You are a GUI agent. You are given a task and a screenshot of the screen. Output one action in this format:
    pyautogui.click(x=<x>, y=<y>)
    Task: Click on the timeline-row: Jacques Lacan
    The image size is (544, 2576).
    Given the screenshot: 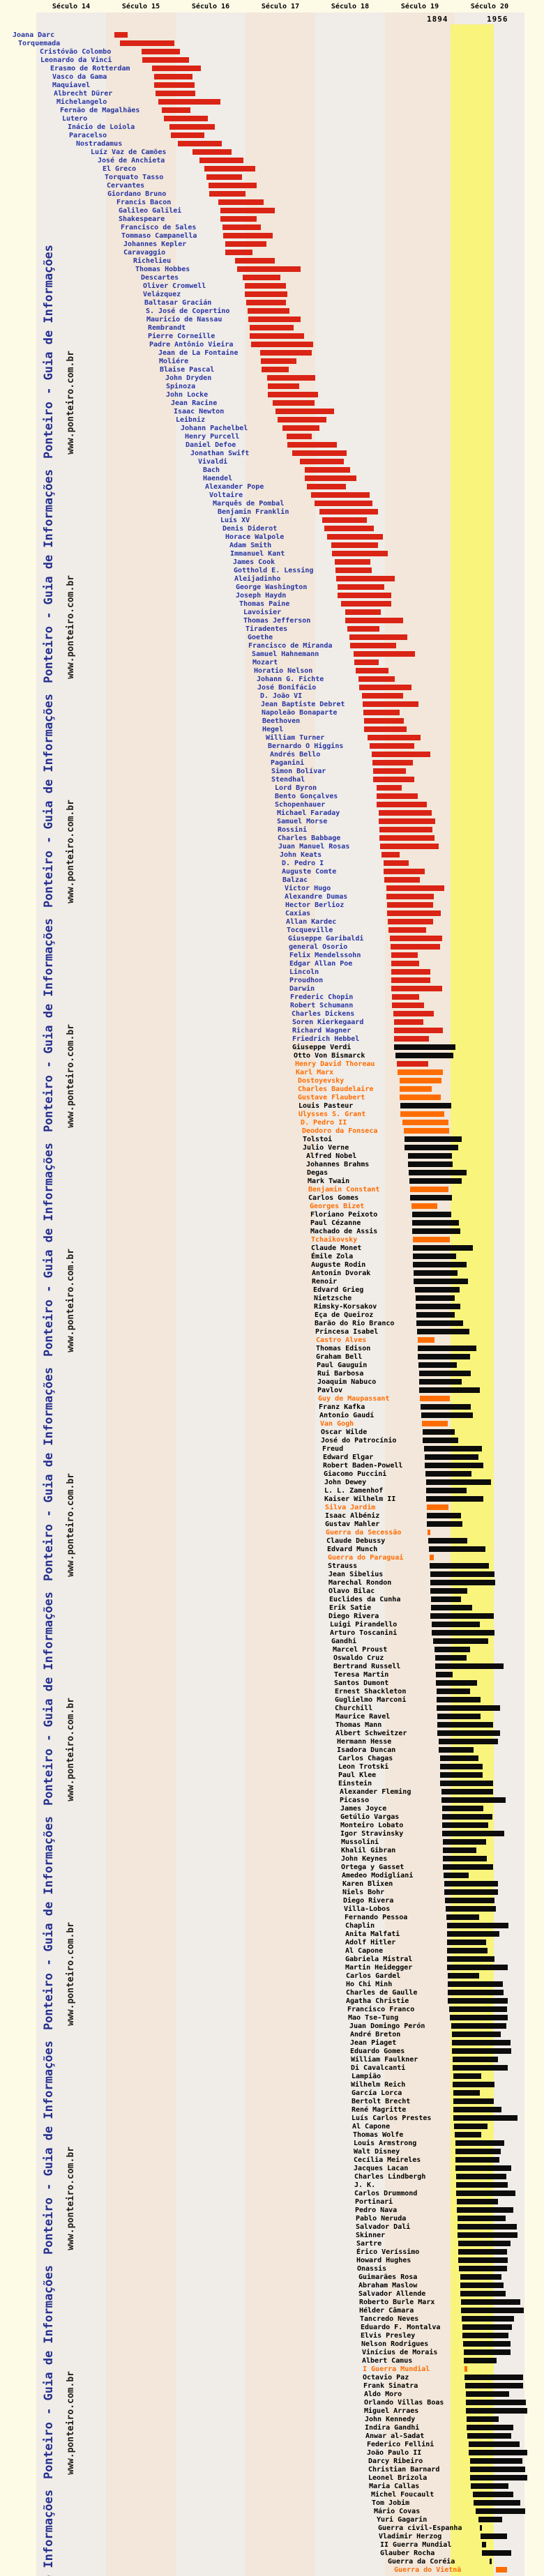 What is the action you would take?
    pyautogui.click(x=272, y=2168)
    